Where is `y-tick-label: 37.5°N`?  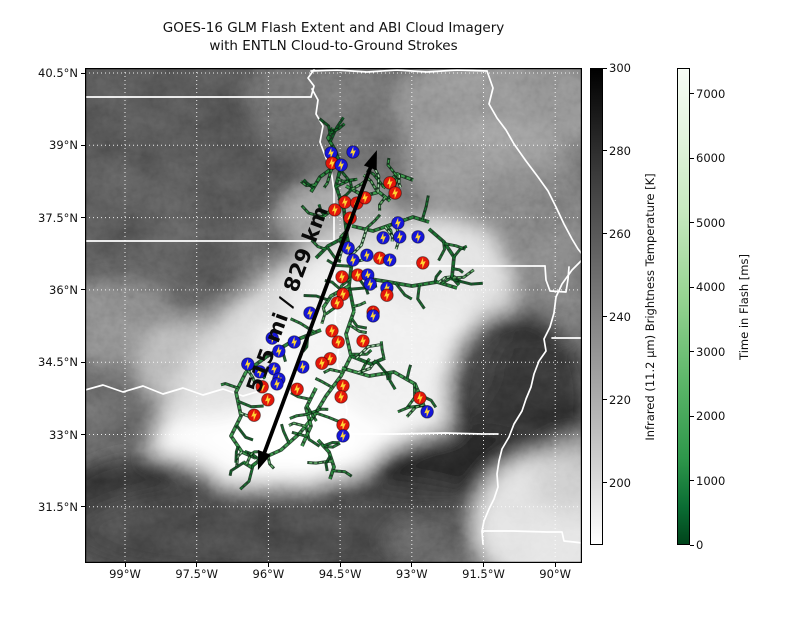
y-tick-label: 37.5°N is located at coordinates (58, 217).